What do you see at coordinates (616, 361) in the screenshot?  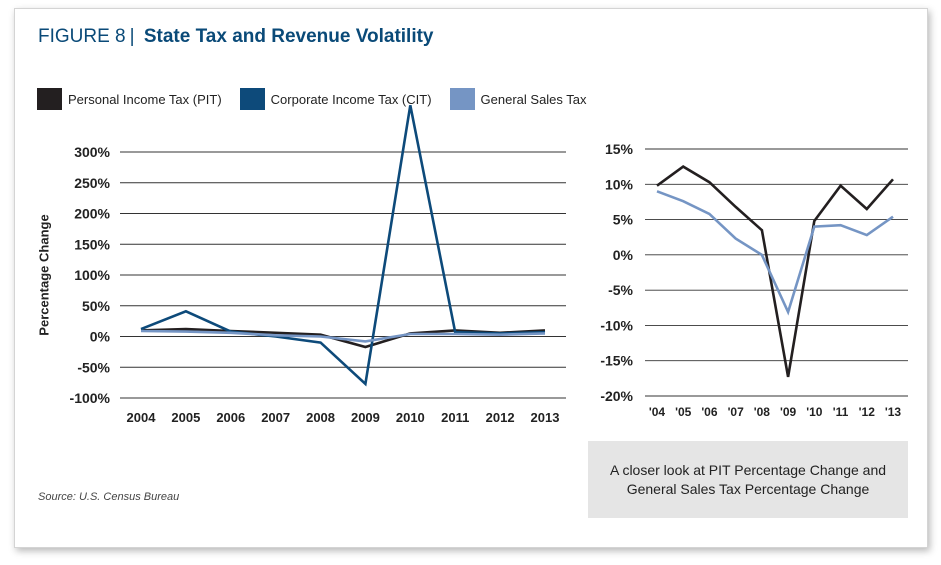 I see `right-chart-y-tick-label: -15%` at bounding box center [616, 361].